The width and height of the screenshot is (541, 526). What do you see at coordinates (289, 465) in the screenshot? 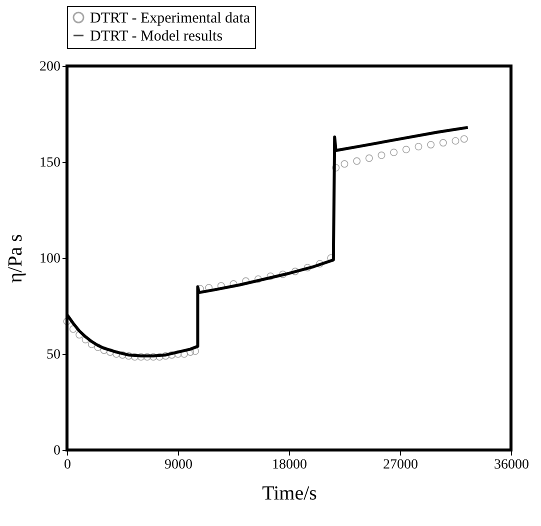
I see `x-tick-label: 18000` at bounding box center [289, 465].